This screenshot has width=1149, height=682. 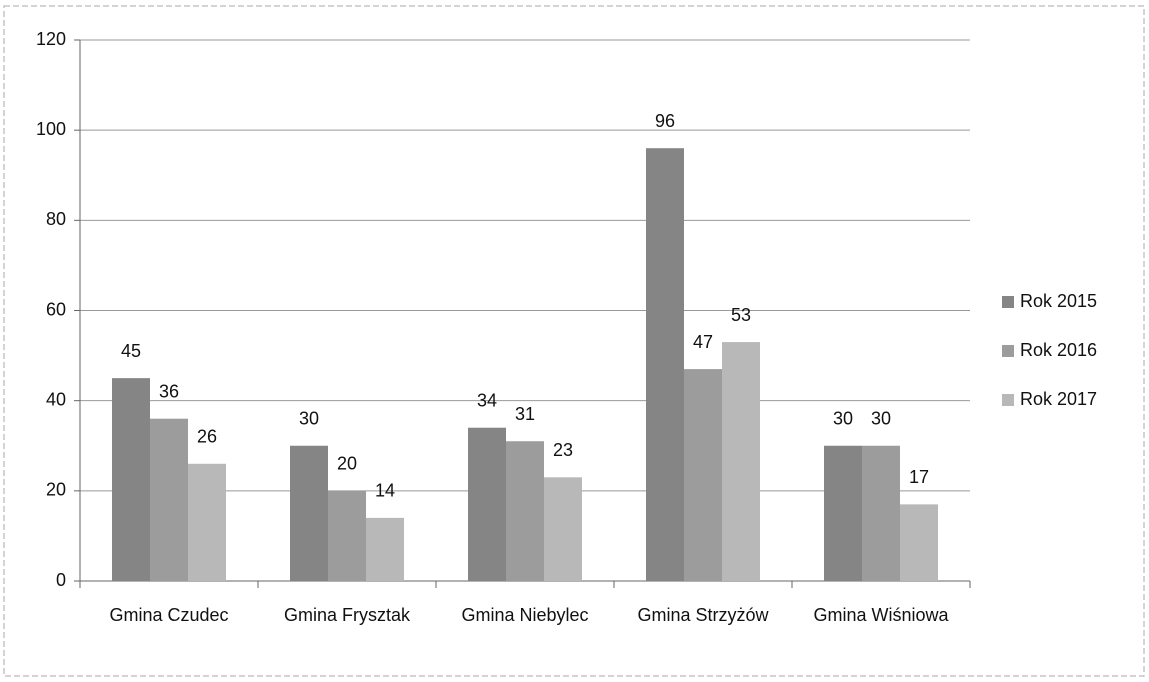 What do you see at coordinates (1058, 350) in the screenshot?
I see `legend-label: Rok 2016` at bounding box center [1058, 350].